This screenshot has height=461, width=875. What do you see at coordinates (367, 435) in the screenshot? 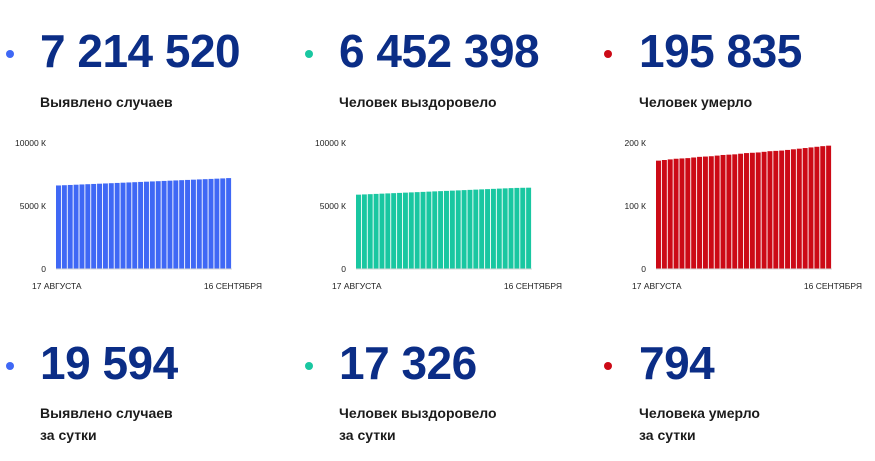
I see `daily-recovered-label-line2: за сутки` at bounding box center [367, 435].